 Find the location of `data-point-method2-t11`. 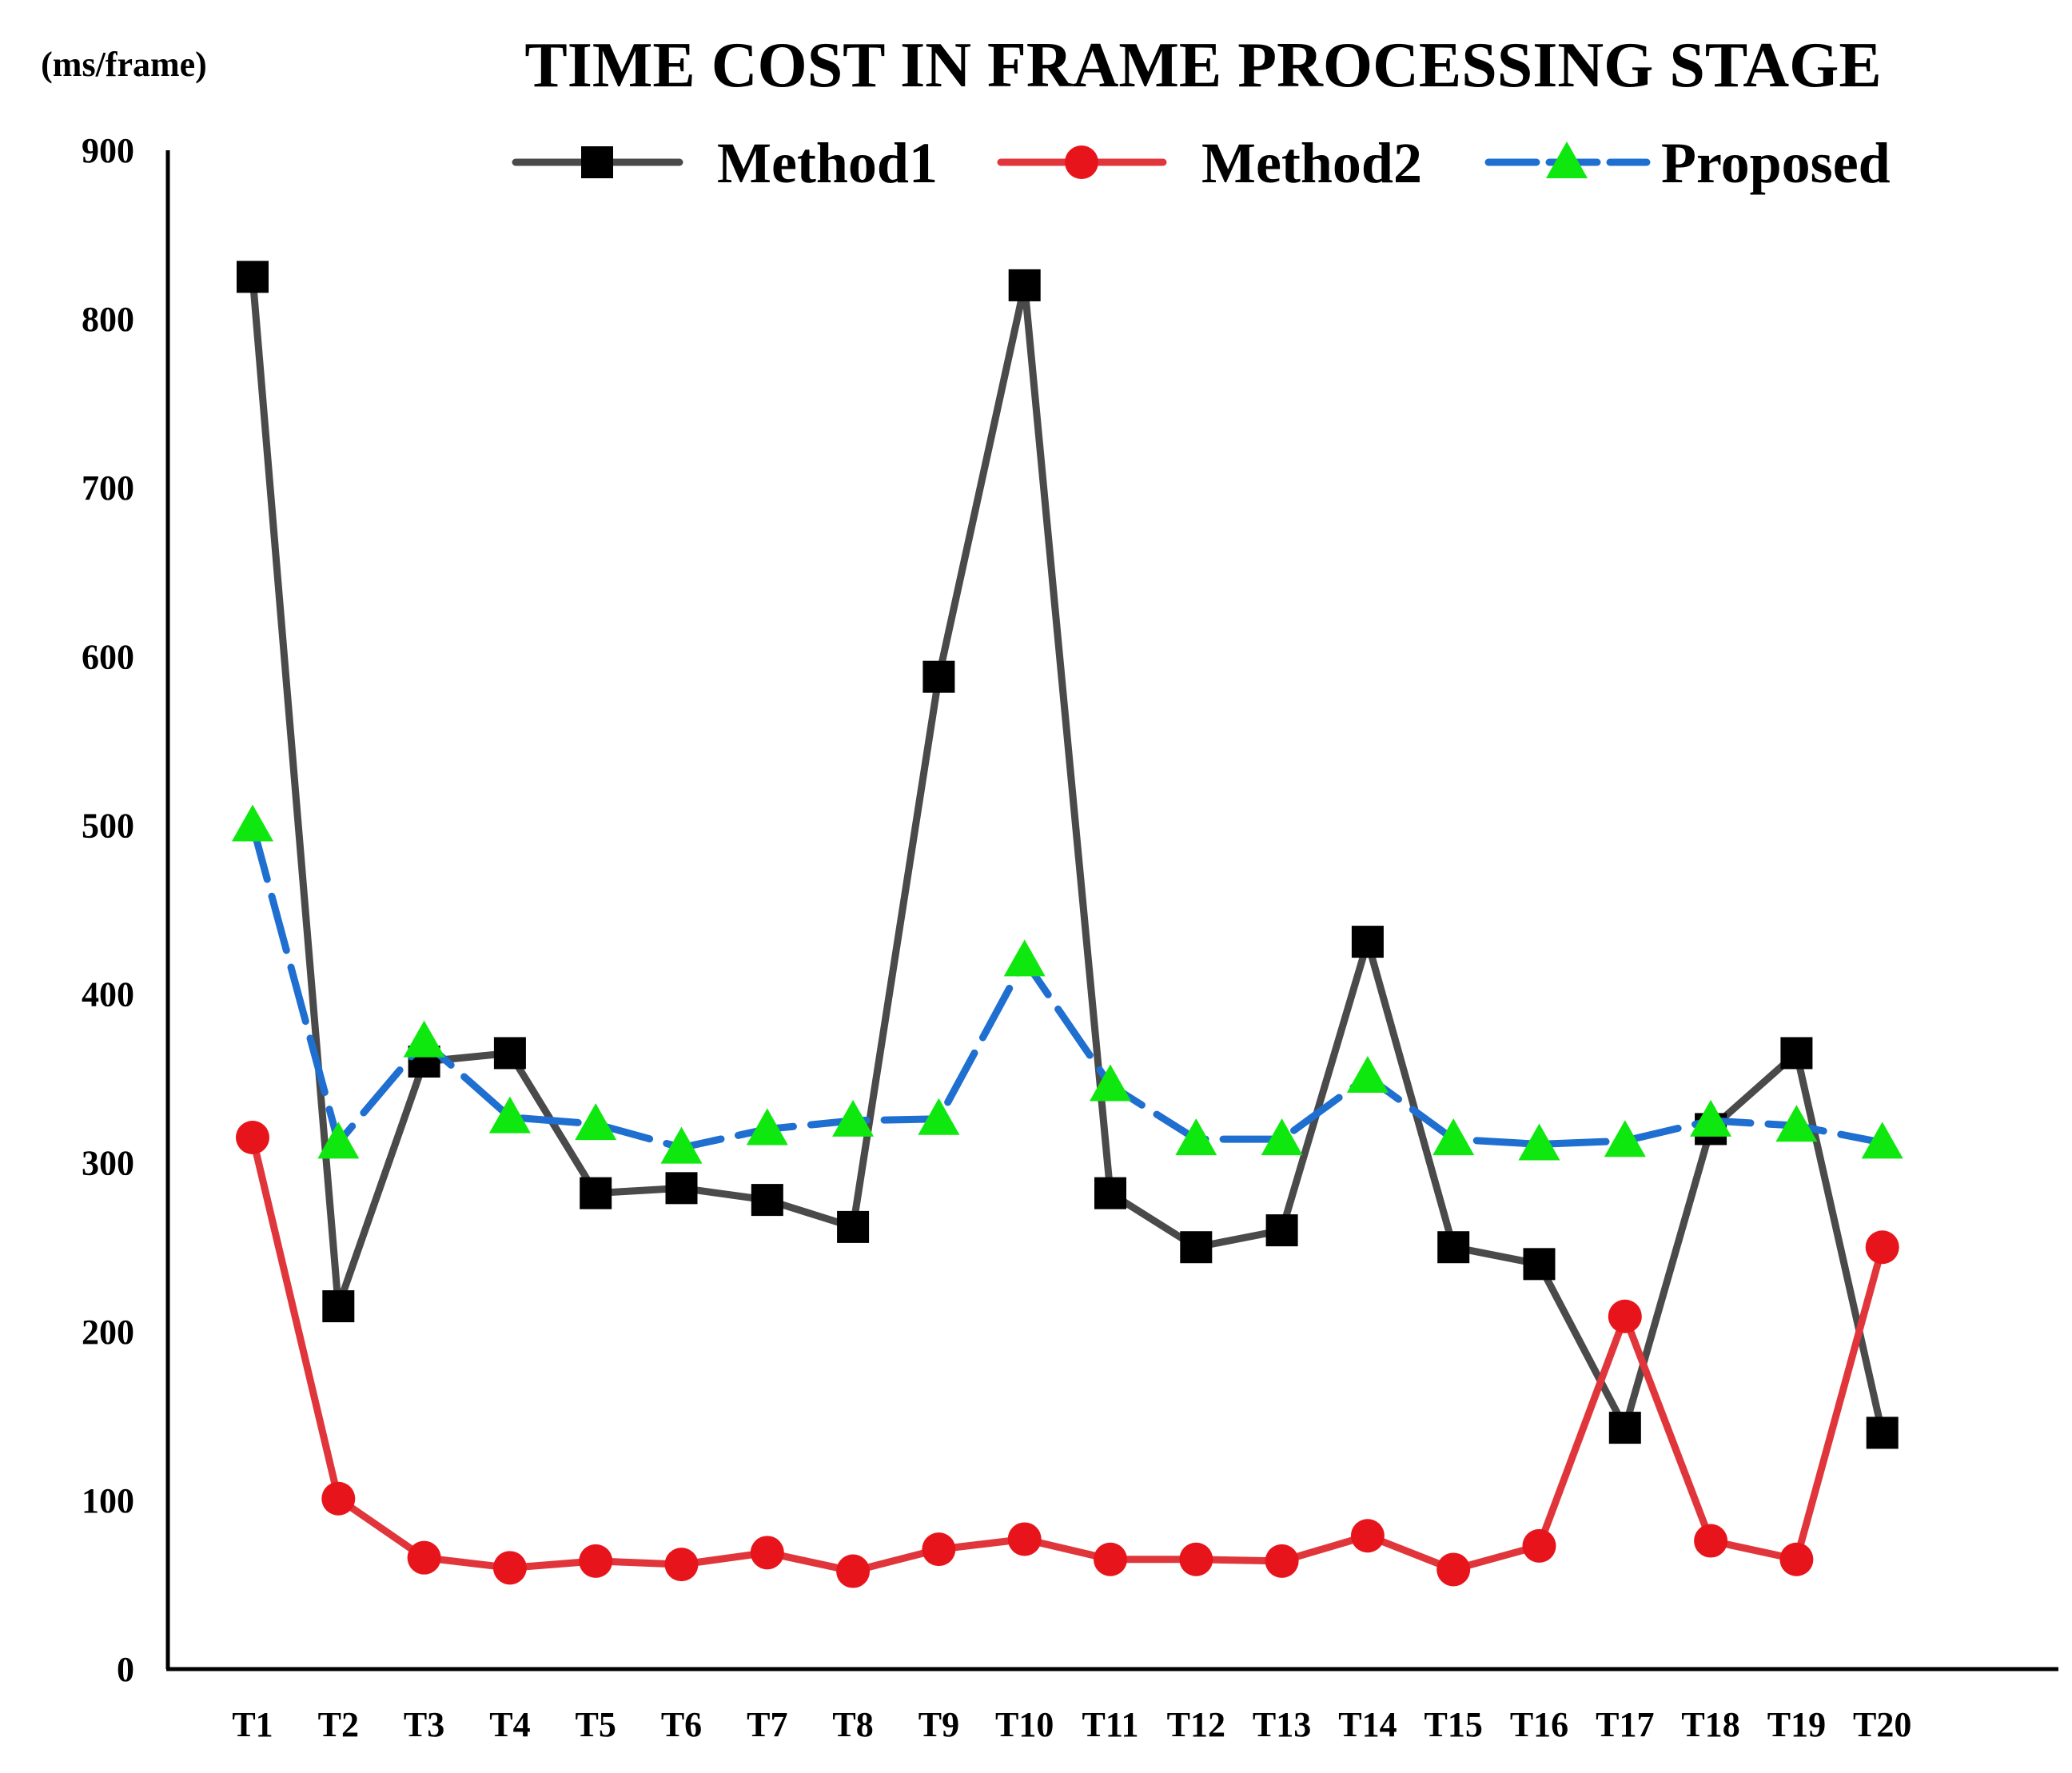

data-point-method2-t11 is located at coordinates (1110, 1559).